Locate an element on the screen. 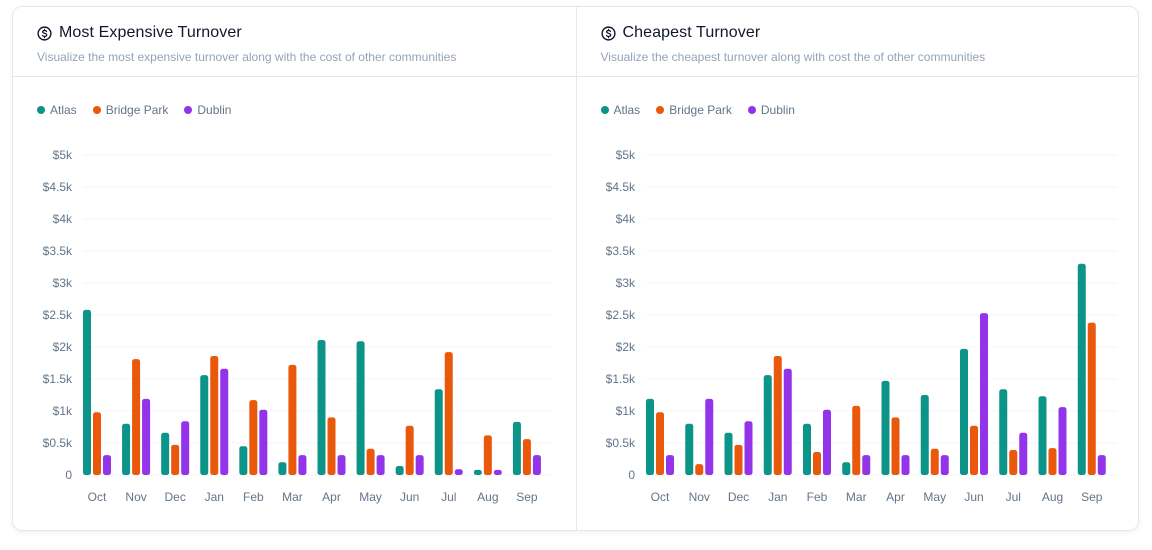 This screenshot has width=1152, height=550. x-tick-label: Mar is located at coordinates (855, 497).